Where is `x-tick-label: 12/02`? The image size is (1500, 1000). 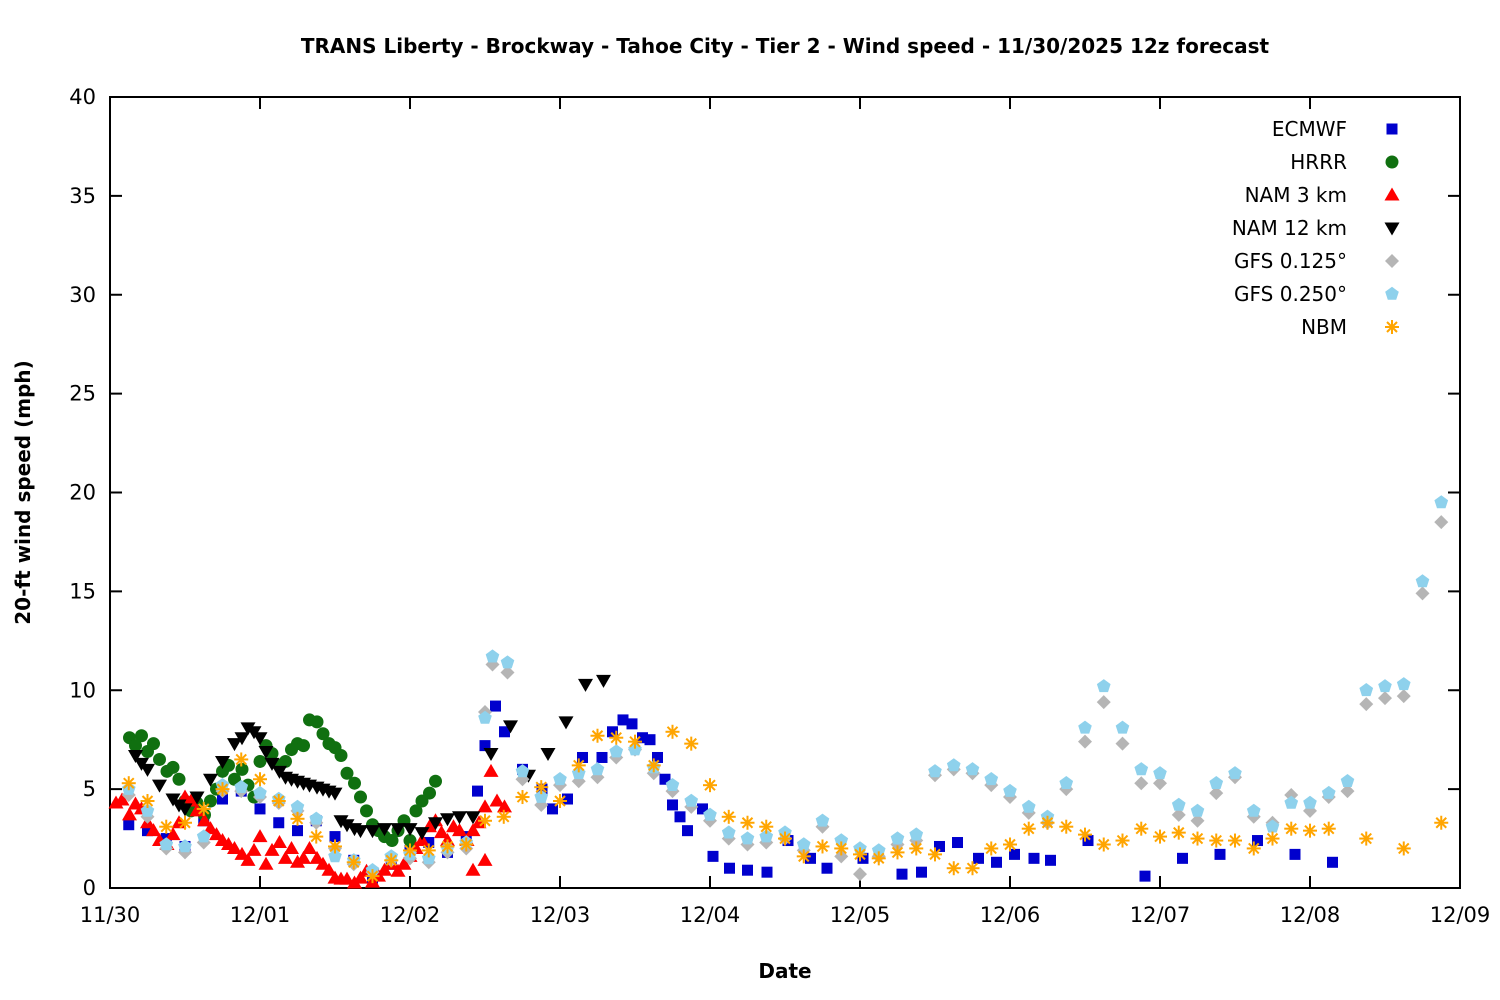
x-tick-label: 12/02 is located at coordinates (410, 915).